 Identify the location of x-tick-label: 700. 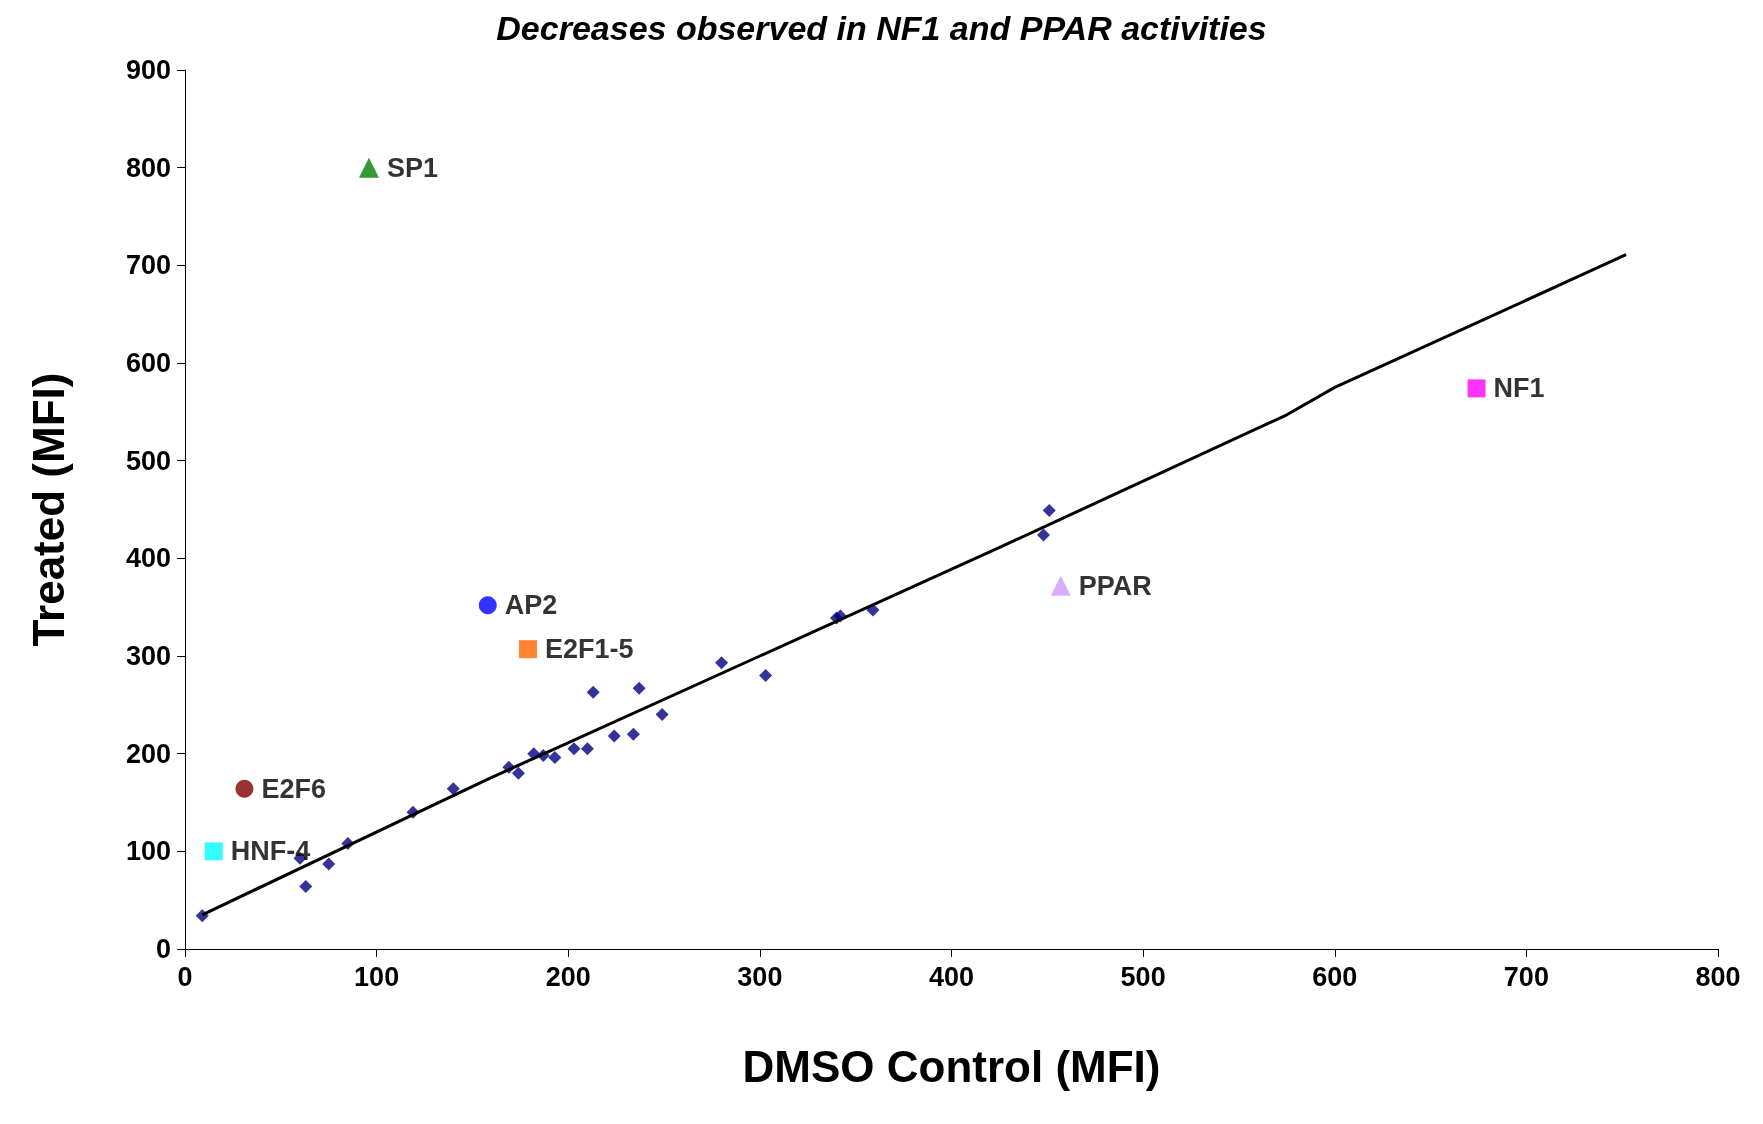
(1526, 976).